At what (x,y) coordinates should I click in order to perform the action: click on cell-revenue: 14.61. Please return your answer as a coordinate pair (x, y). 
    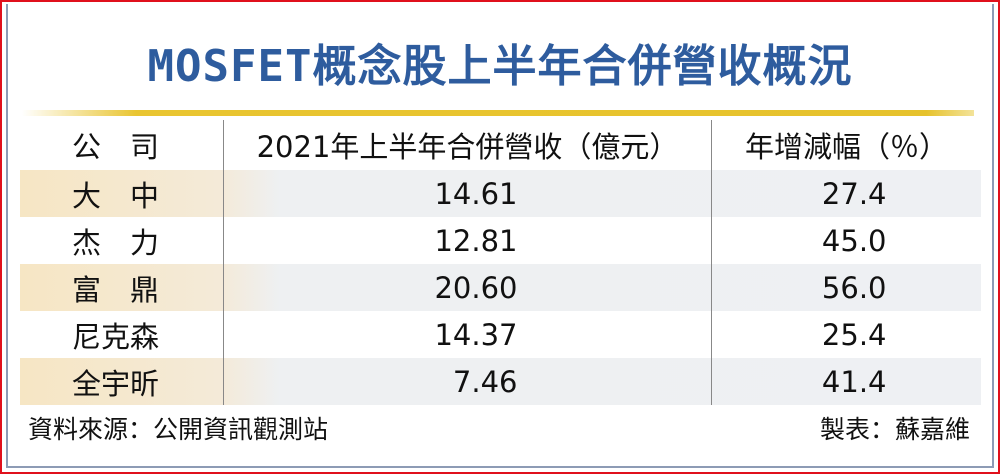
    Looking at the image, I should click on (476, 193).